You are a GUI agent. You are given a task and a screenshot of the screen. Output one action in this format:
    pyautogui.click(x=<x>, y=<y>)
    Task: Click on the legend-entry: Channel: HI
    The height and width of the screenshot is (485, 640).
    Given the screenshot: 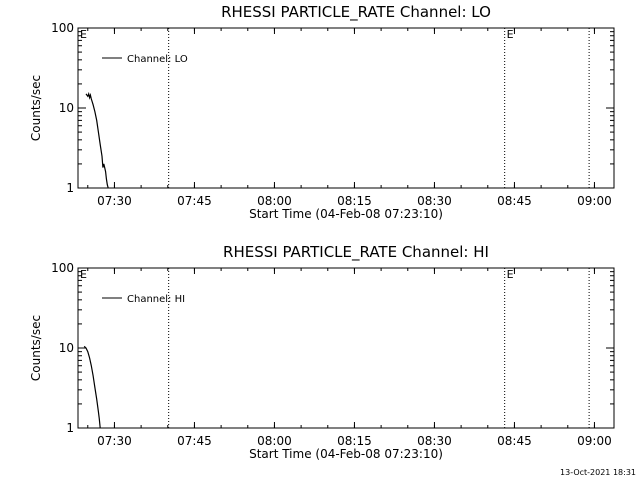 What is the action you would take?
    pyautogui.click(x=156, y=299)
    